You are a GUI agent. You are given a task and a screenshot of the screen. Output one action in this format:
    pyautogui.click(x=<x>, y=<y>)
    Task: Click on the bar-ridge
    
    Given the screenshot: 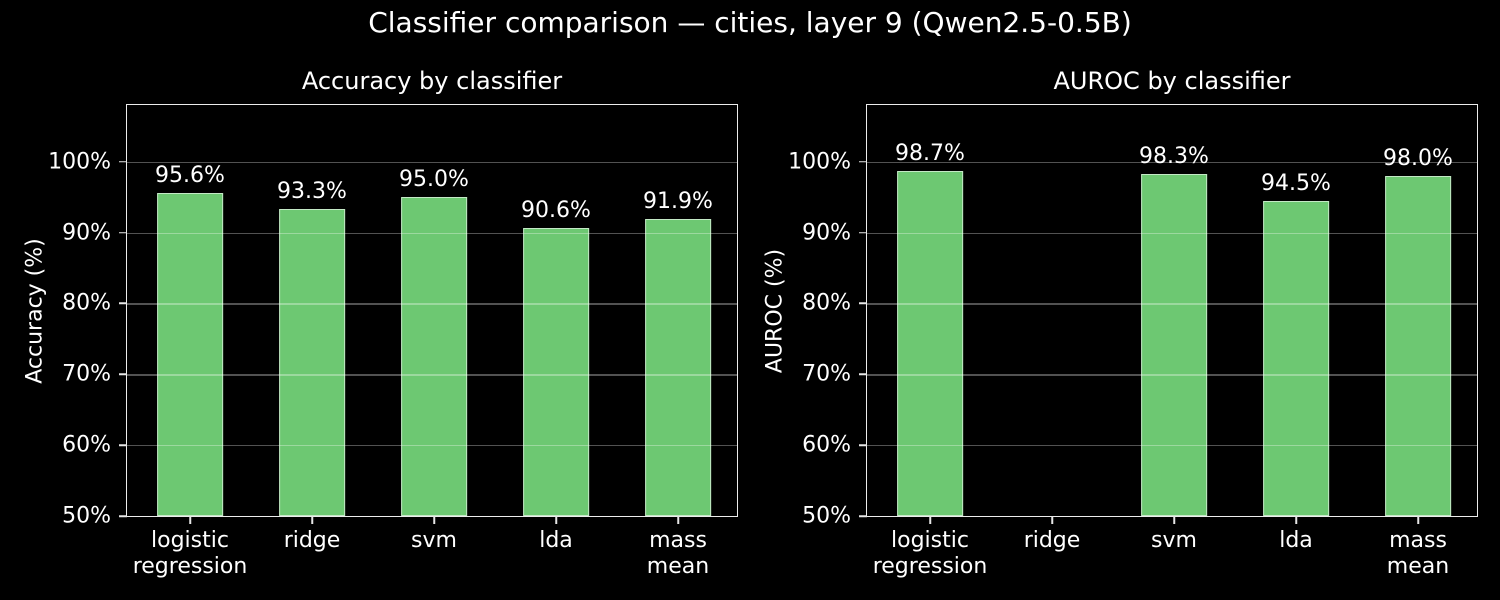 What is the action you would take?
    pyautogui.click(x=312, y=362)
    